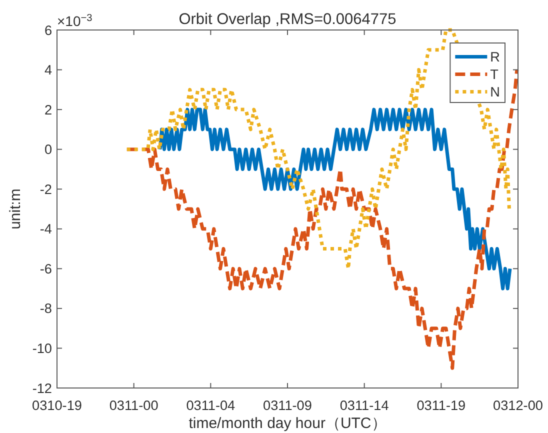  What do you see at coordinates (494, 74) in the screenshot?
I see `legend-label: T` at bounding box center [494, 74].